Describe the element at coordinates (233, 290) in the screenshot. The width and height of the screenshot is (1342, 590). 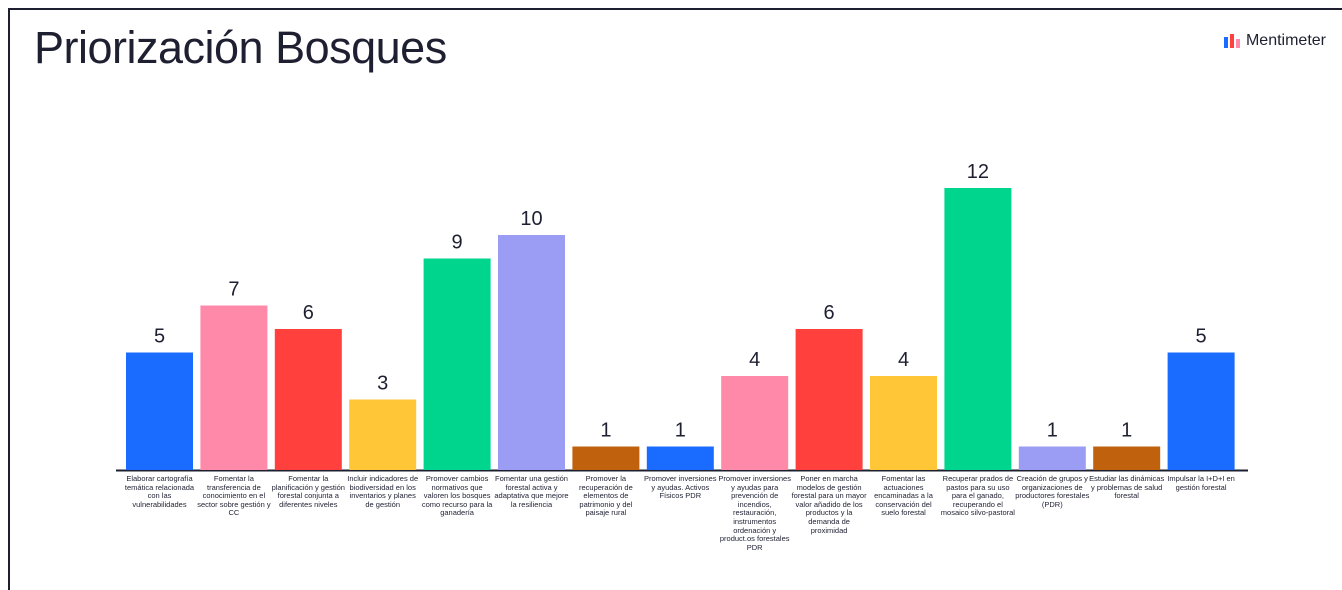
I see `data-label: 7` at that location.